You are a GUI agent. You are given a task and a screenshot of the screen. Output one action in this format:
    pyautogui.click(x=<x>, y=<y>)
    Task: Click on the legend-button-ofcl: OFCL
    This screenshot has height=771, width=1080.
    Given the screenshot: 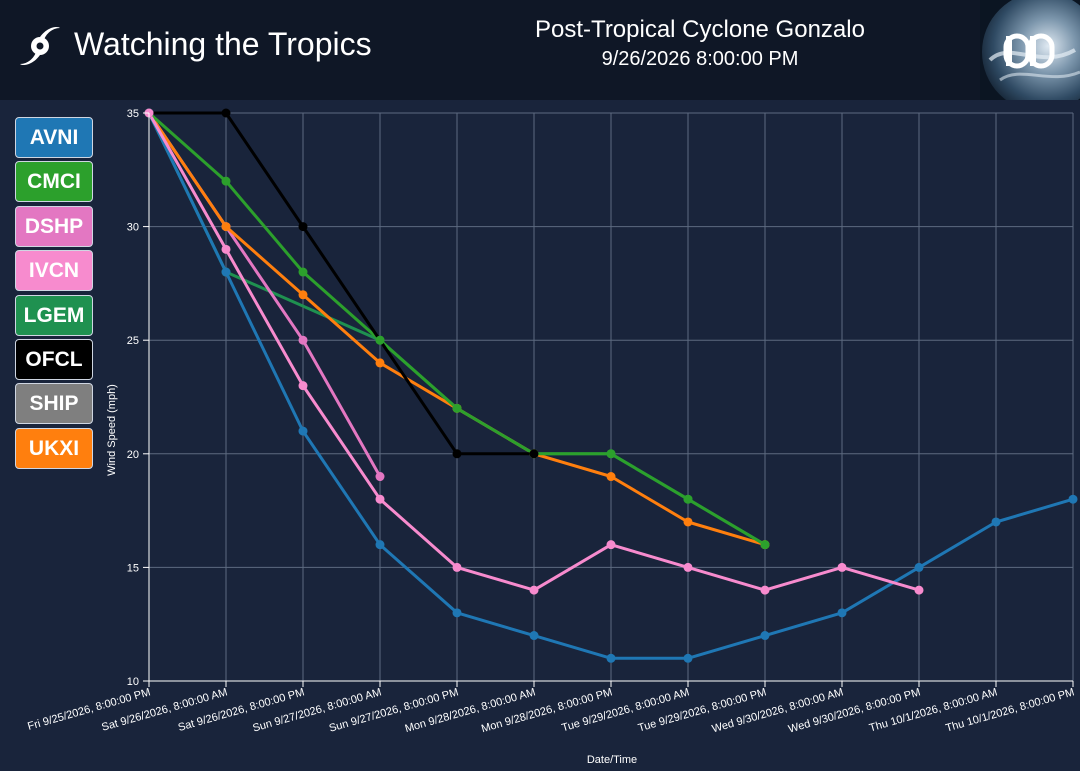 What is the action you would take?
    pyautogui.click(x=54, y=359)
    